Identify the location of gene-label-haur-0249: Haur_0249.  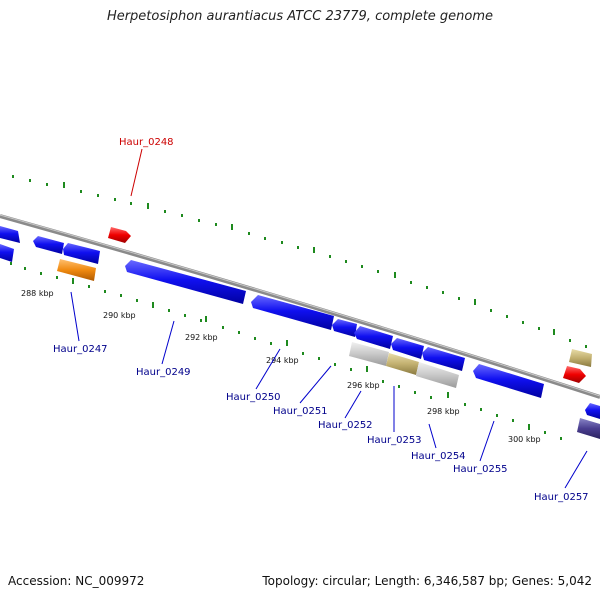
(163, 372).